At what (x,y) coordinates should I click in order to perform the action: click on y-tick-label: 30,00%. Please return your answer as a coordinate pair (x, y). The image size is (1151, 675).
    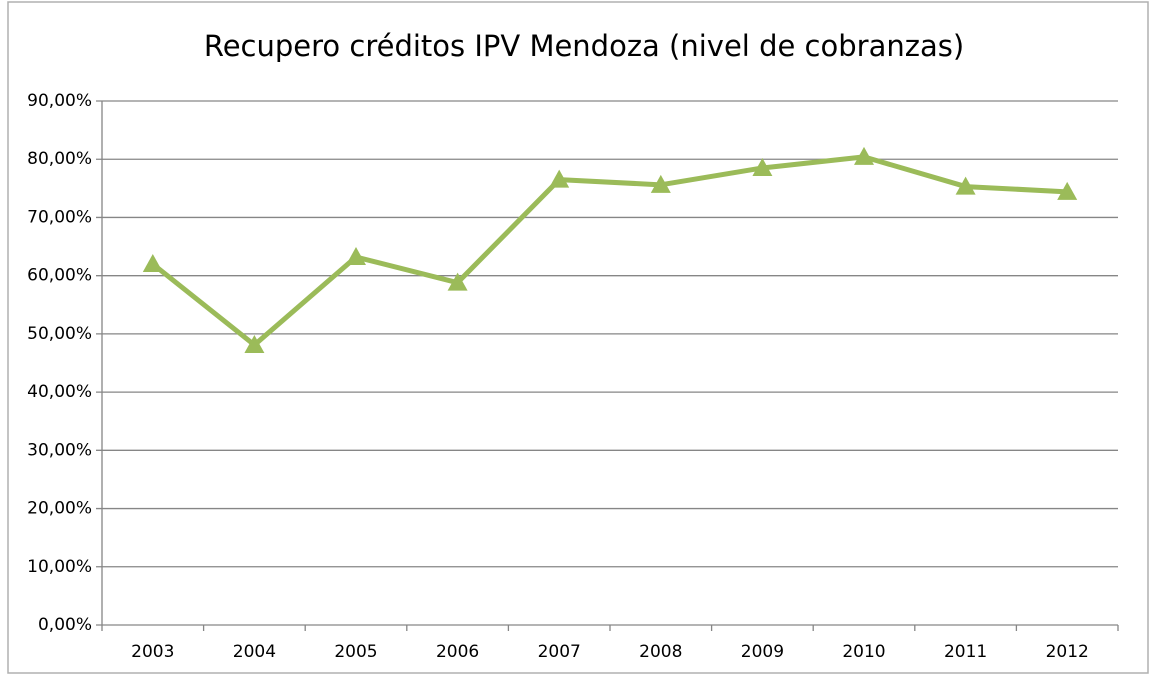
    Looking at the image, I should click on (59, 450).